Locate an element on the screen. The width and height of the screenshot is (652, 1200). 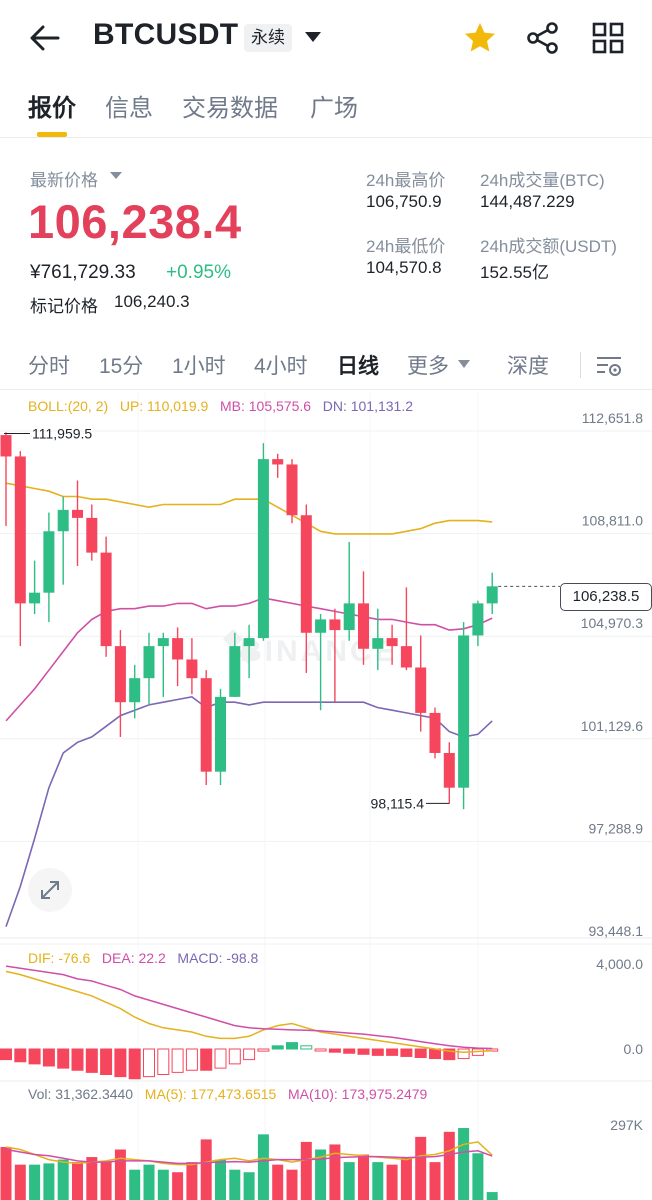
macd-legend-dif: DIF: -76.6 is located at coordinates (59, 958).